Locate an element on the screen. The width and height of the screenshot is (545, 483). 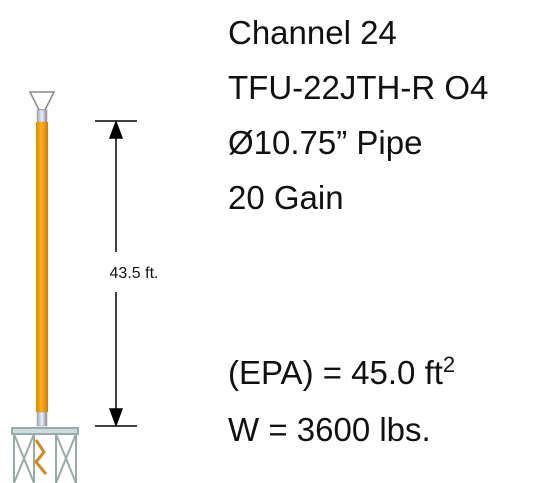
spec-line: 20 Gain is located at coordinates (286, 197).